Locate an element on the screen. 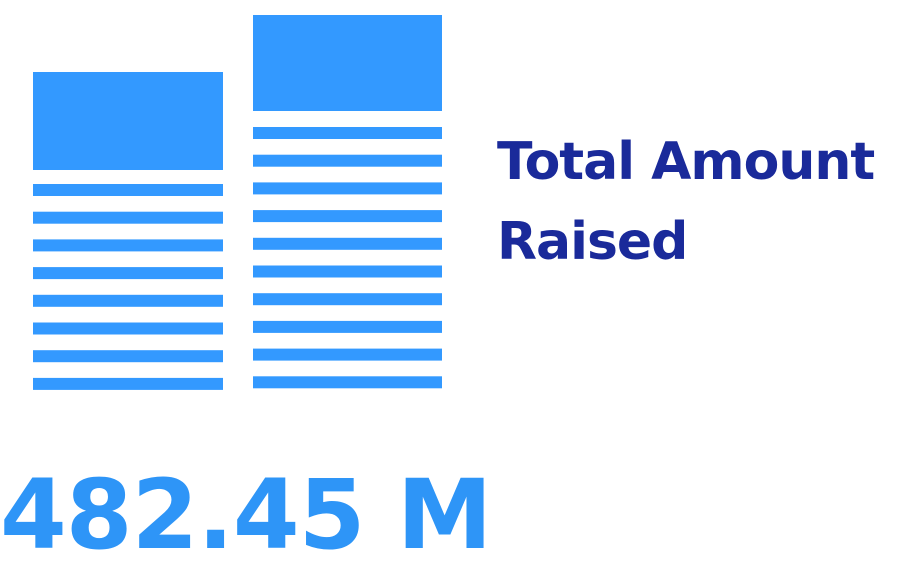 The height and width of the screenshot is (571, 917). kpi-title-line1: Total Amount is located at coordinates (686, 162).